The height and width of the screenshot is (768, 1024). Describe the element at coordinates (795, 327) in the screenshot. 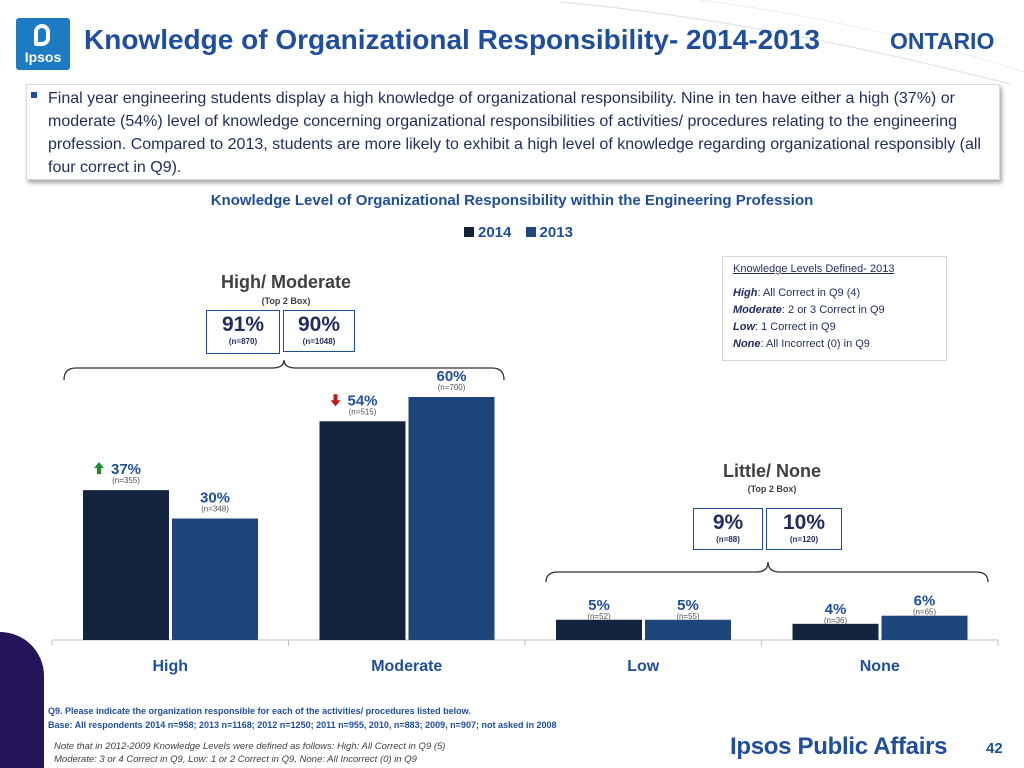

I see `definition-text: : 1 Correct in Q9` at that location.